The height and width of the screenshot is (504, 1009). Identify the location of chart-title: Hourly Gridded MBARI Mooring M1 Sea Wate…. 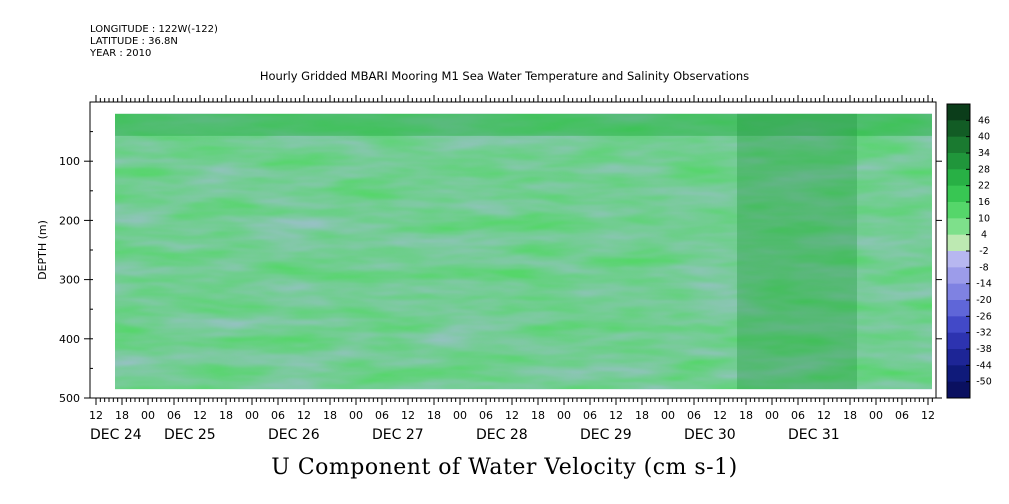
(504, 76).